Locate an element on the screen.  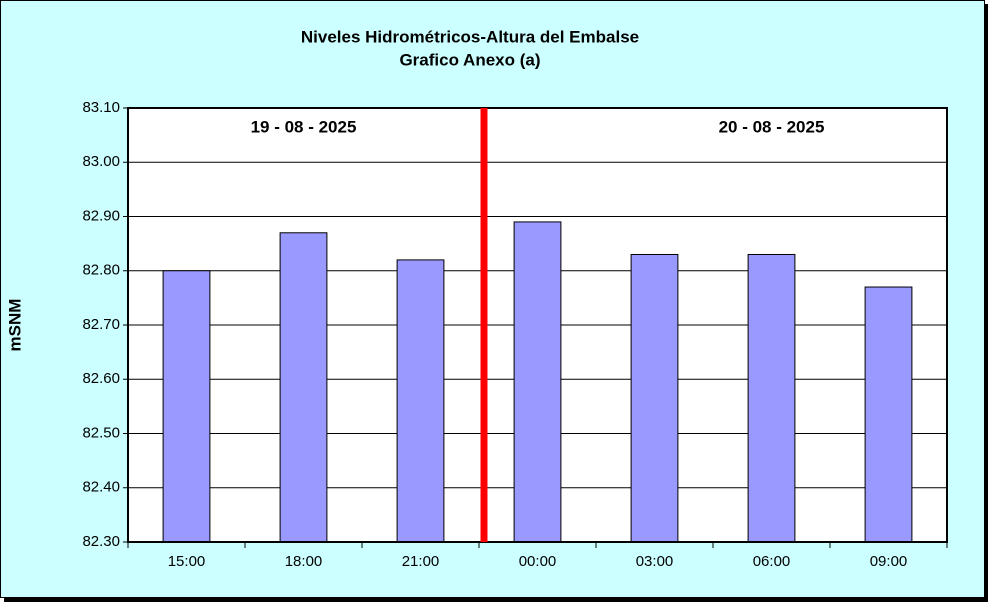
x-tick-label: 18:00 is located at coordinates (304, 561).